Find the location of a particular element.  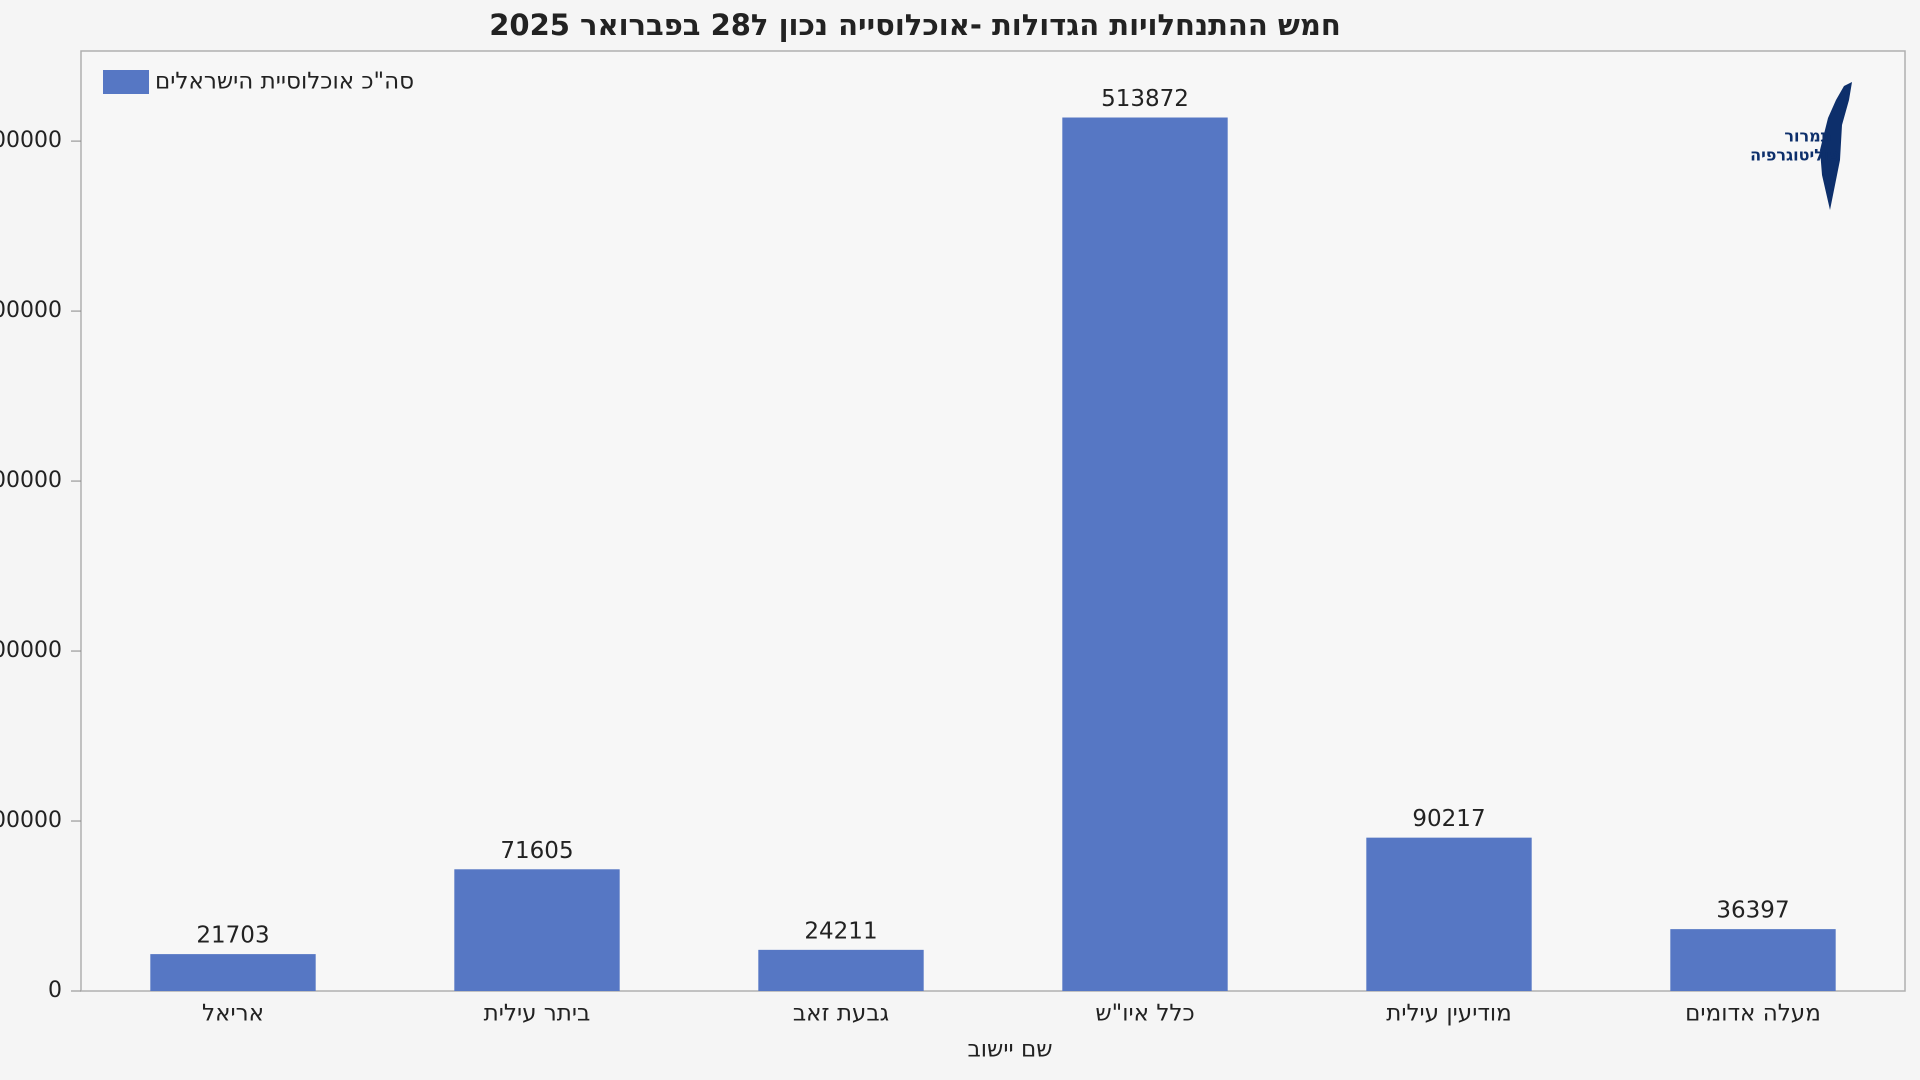

x-tick-label: מודיעין עילית is located at coordinates (1449, 1014).